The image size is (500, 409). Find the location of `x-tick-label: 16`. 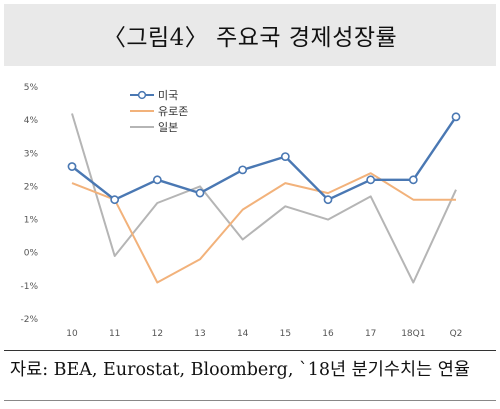

x-tick-label: 16 is located at coordinates (328, 334).